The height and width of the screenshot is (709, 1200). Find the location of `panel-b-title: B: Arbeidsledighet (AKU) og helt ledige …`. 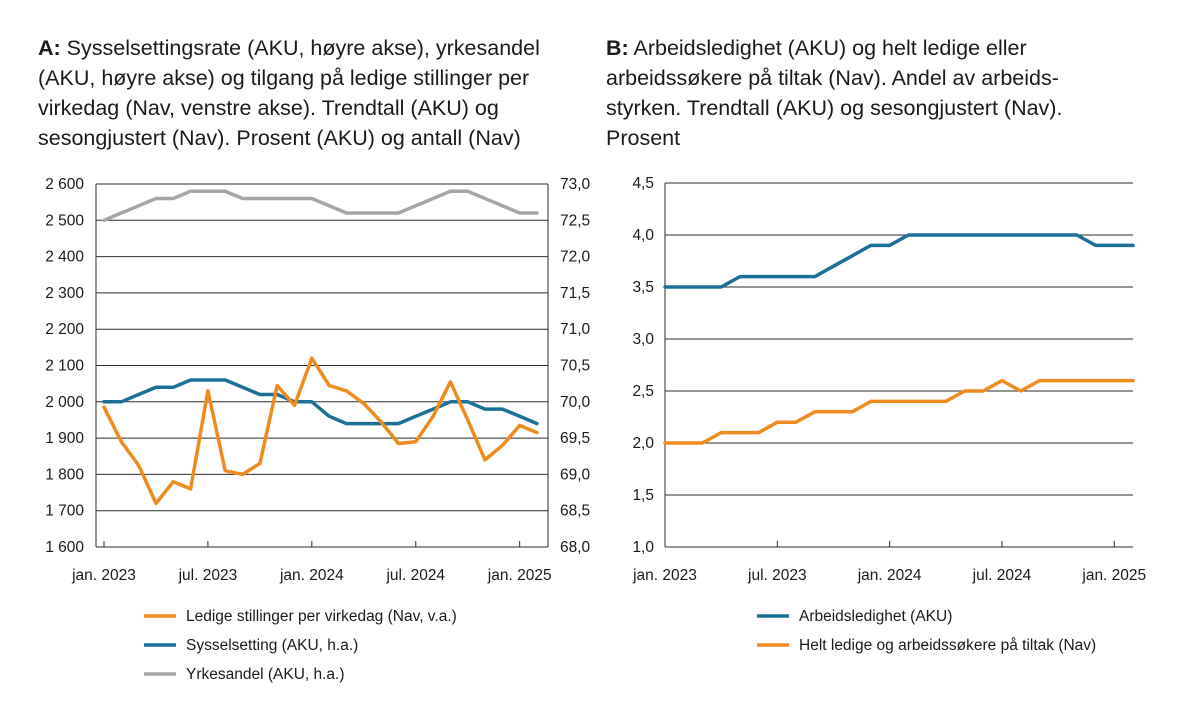

panel-b-title: B: Arbeidsledighet (AKU) og helt ledige … is located at coordinates (886, 93).